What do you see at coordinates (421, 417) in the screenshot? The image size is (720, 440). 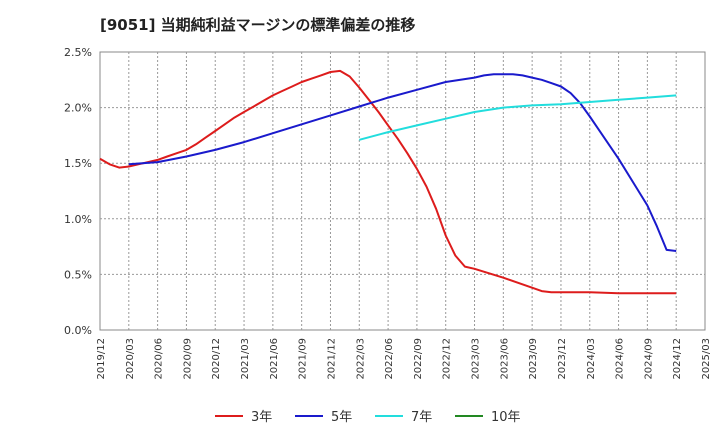 I see `legend-label: 7年` at bounding box center [421, 417].